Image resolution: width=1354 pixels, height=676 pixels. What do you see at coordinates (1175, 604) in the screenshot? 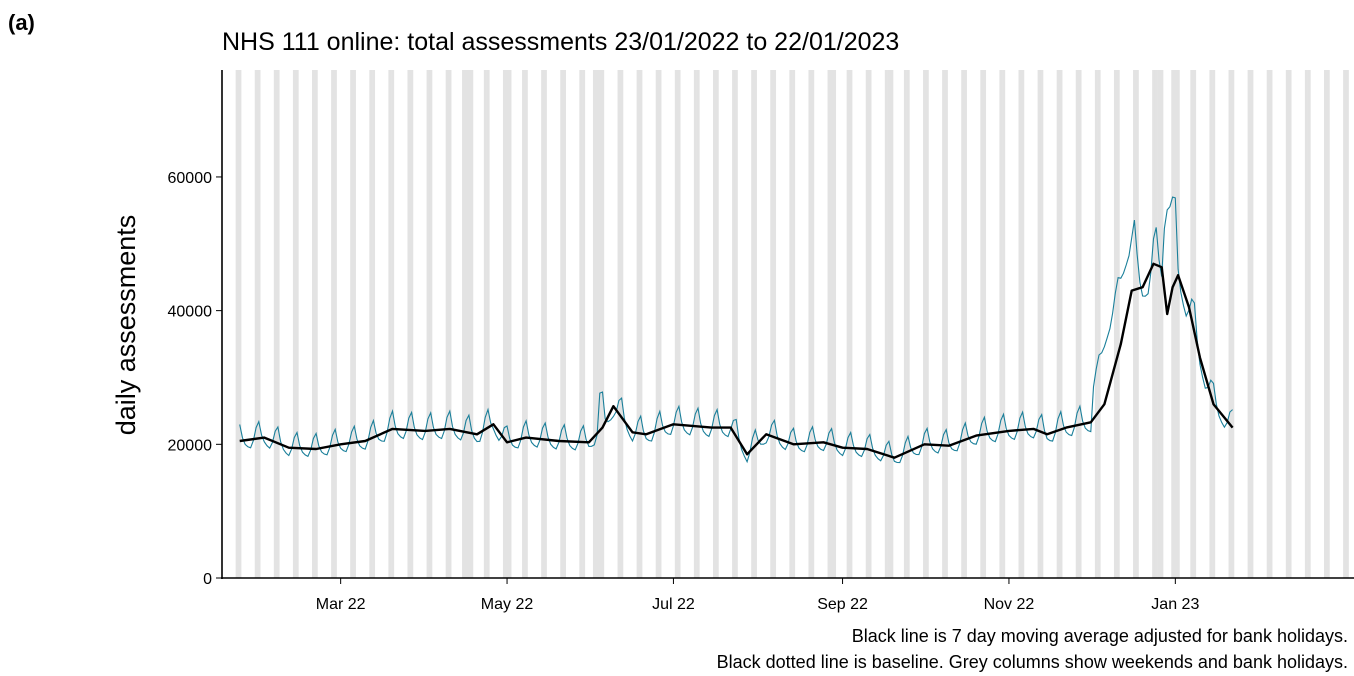
I see `x-tick-label: Jan 23` at bounding box center [1175, 604].